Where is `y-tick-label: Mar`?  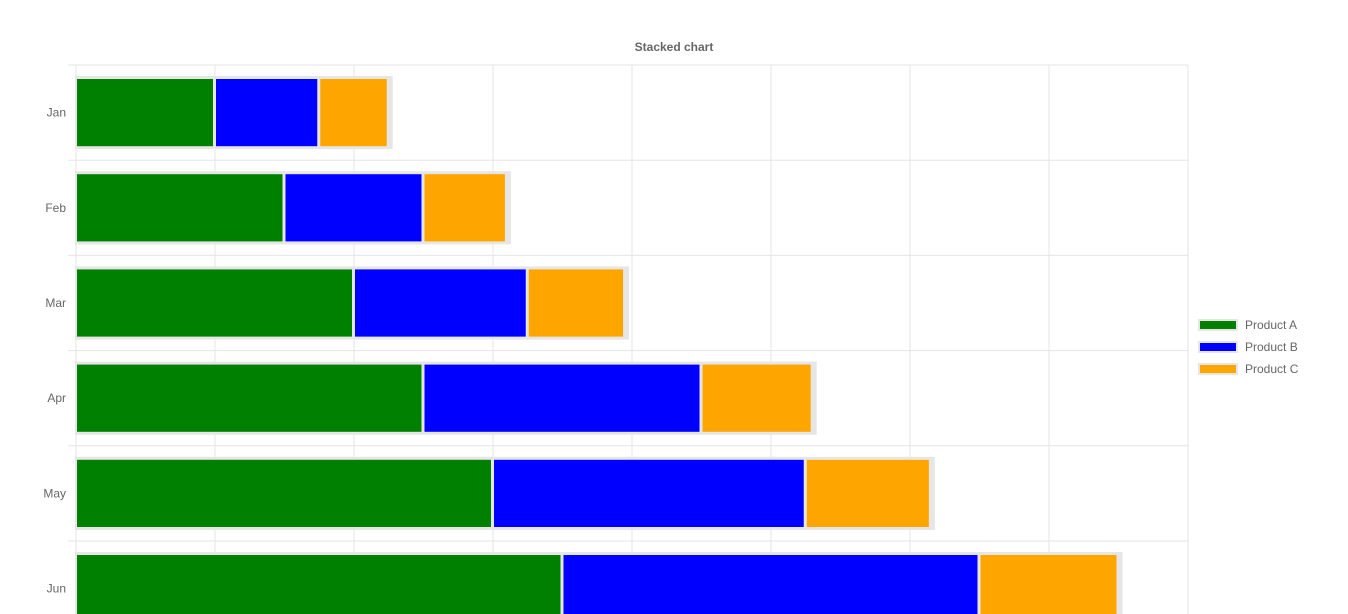 y-tick-label: Mar is located at coordinates (55, 303).